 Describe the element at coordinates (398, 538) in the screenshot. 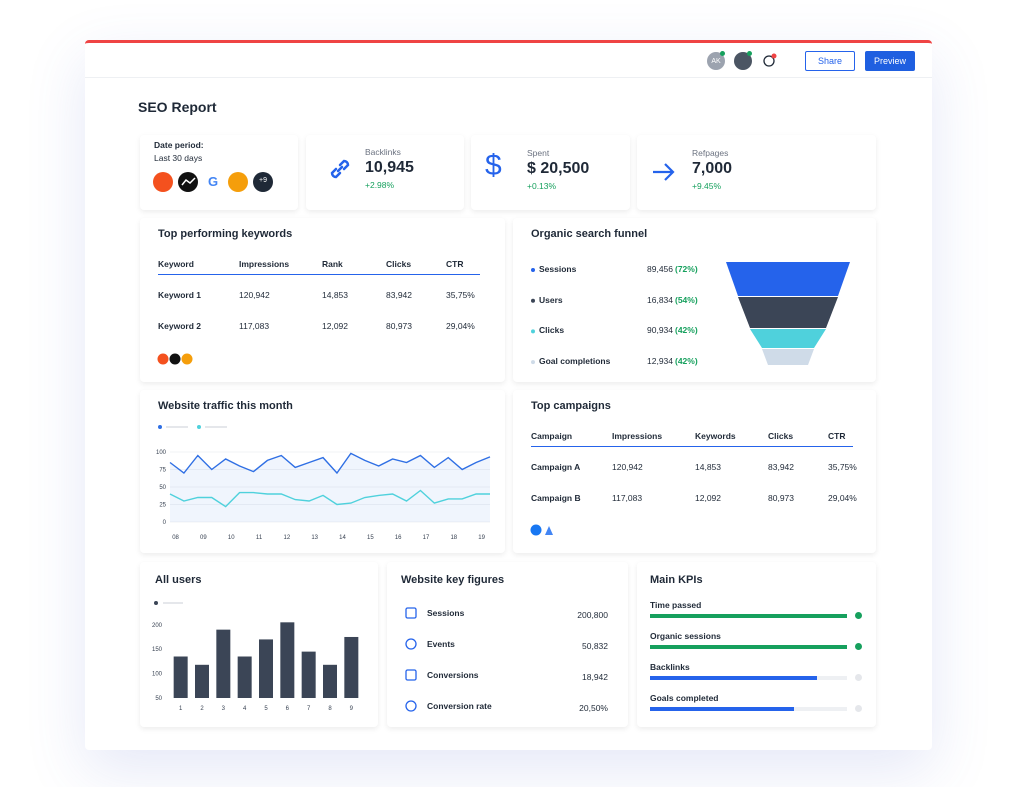

I see `x-tick-label: 16` at that location.